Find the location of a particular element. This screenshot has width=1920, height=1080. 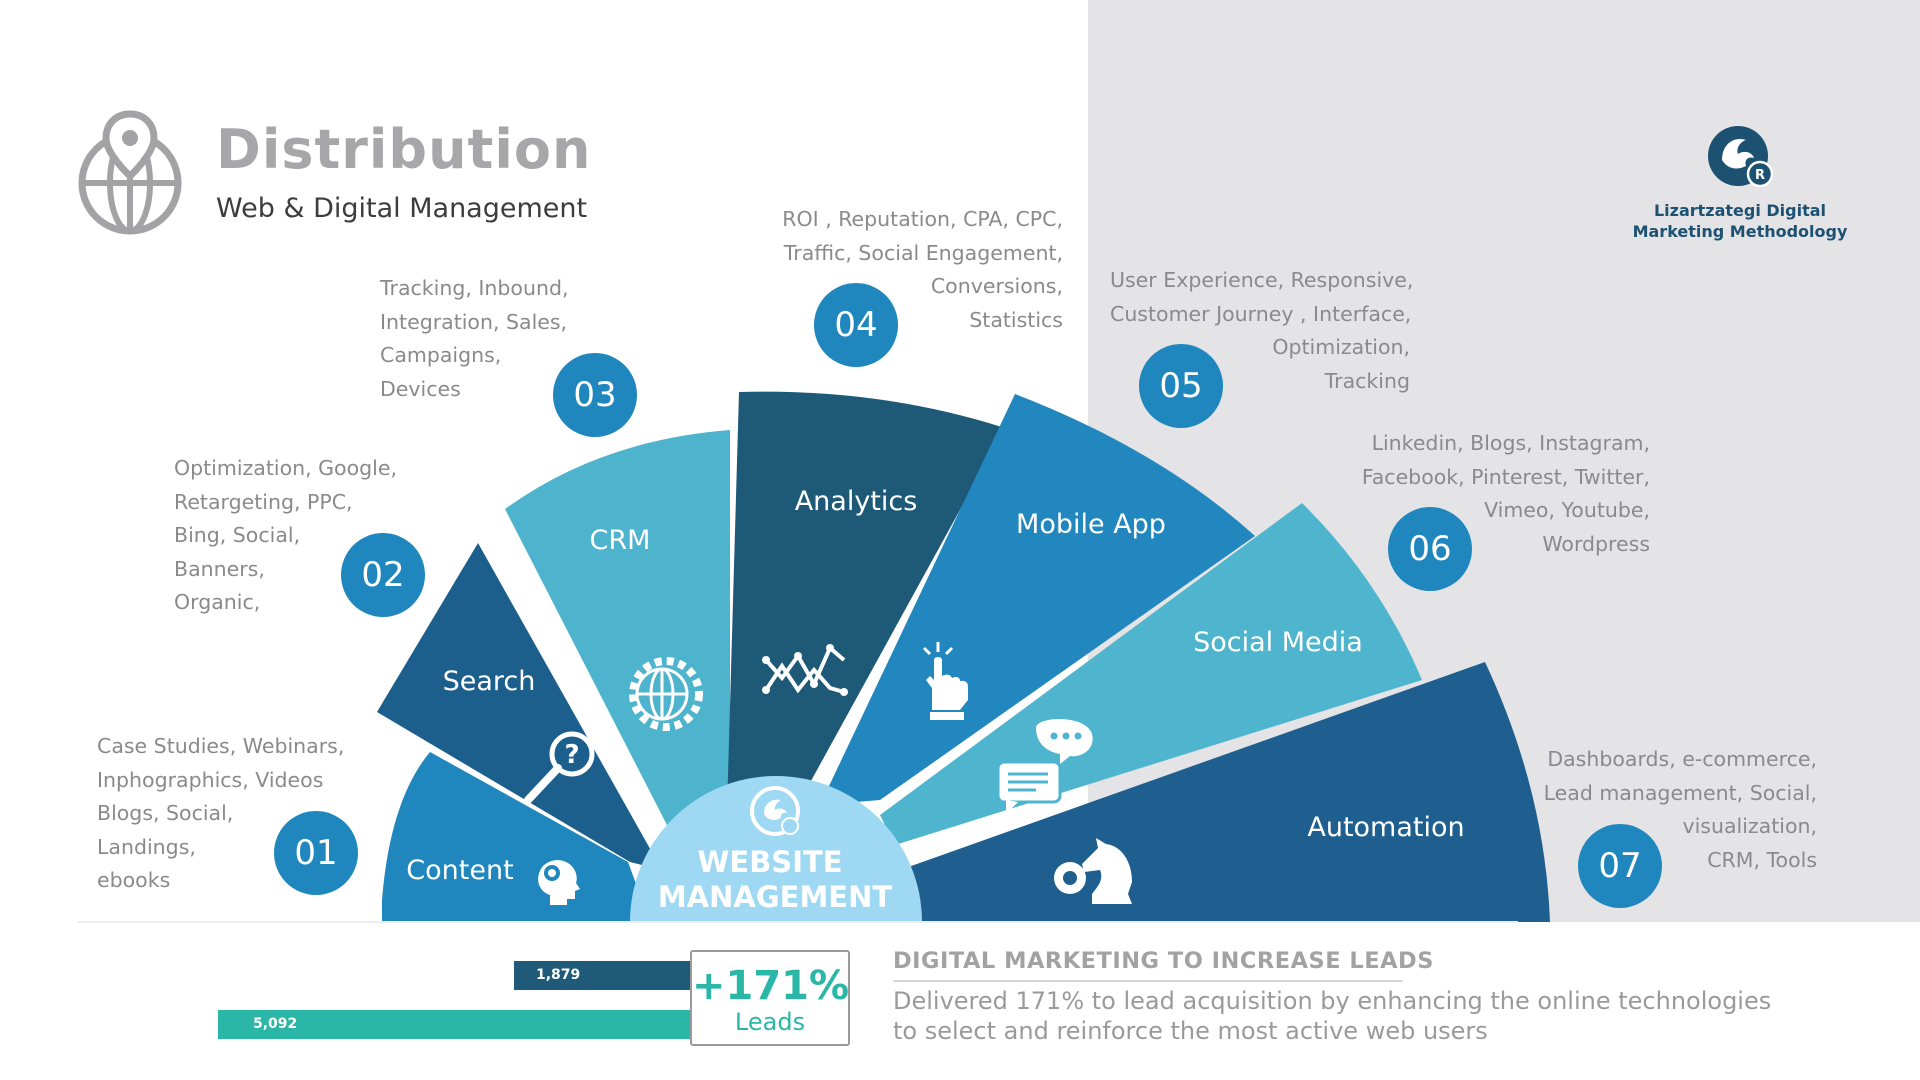

segment-label-crm: CRM is located at coordinates (620, 540).